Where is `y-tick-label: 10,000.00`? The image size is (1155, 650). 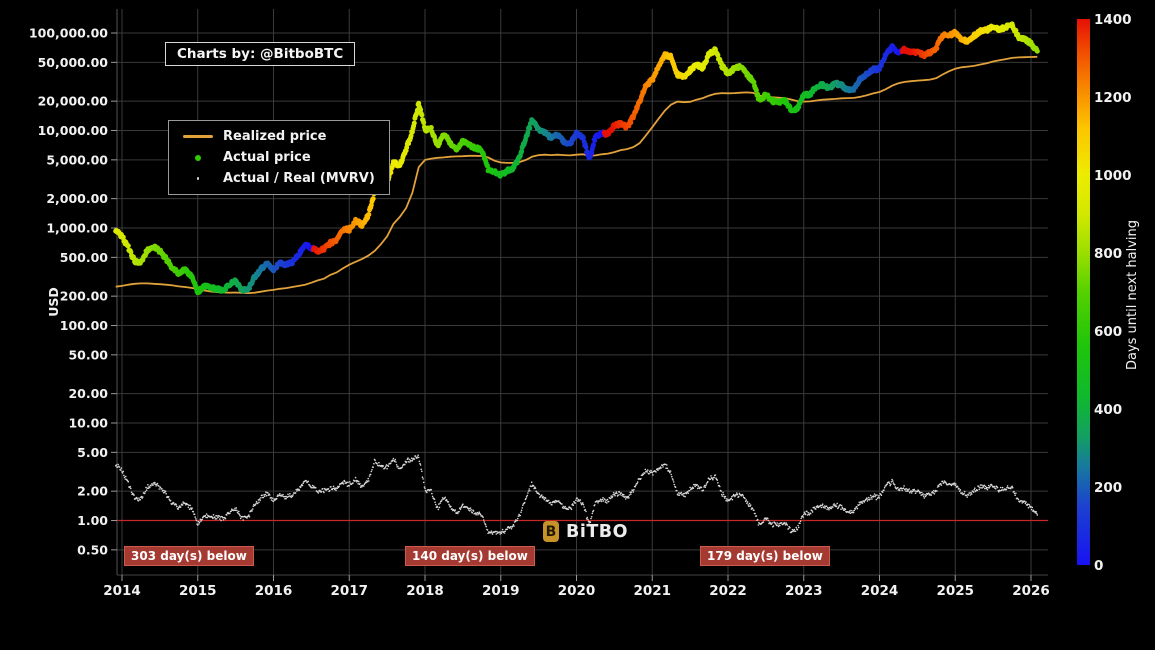
y-tick-label: 10,000.00 is located at coordinates (73, 130).